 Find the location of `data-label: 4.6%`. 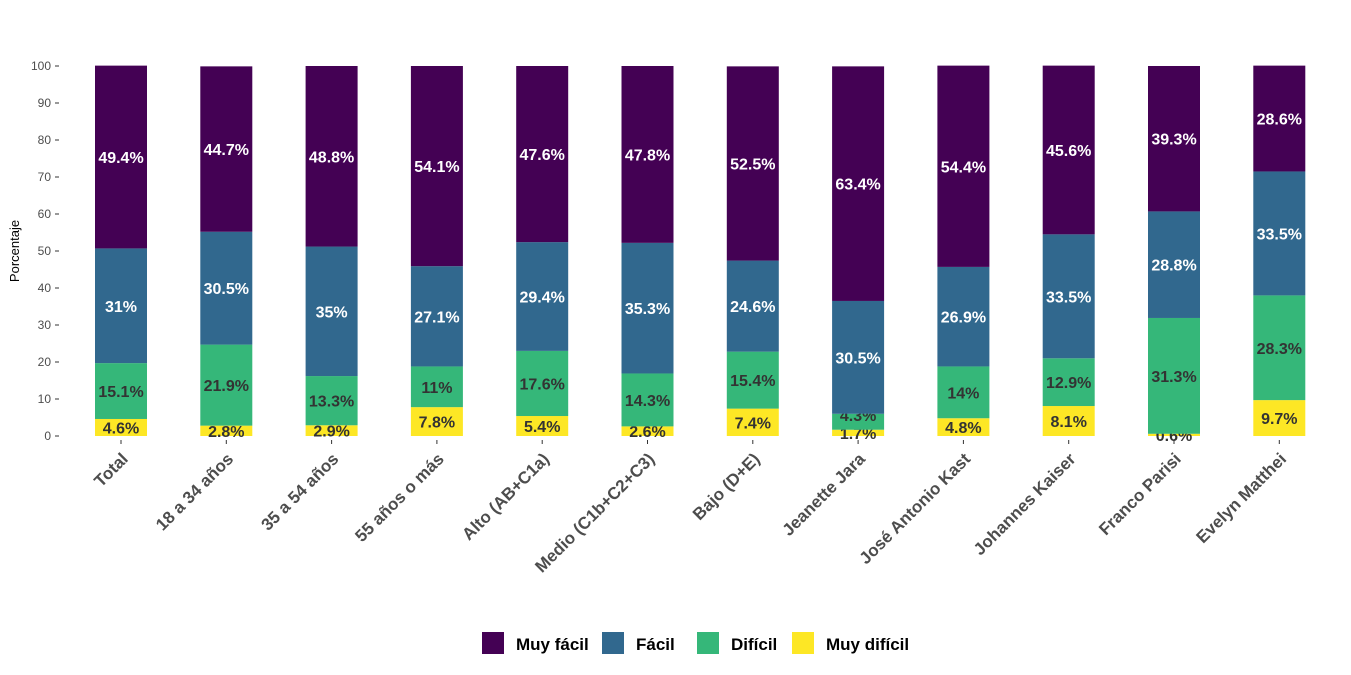

data-label: 4.6% is located at coordinates (121, 428).